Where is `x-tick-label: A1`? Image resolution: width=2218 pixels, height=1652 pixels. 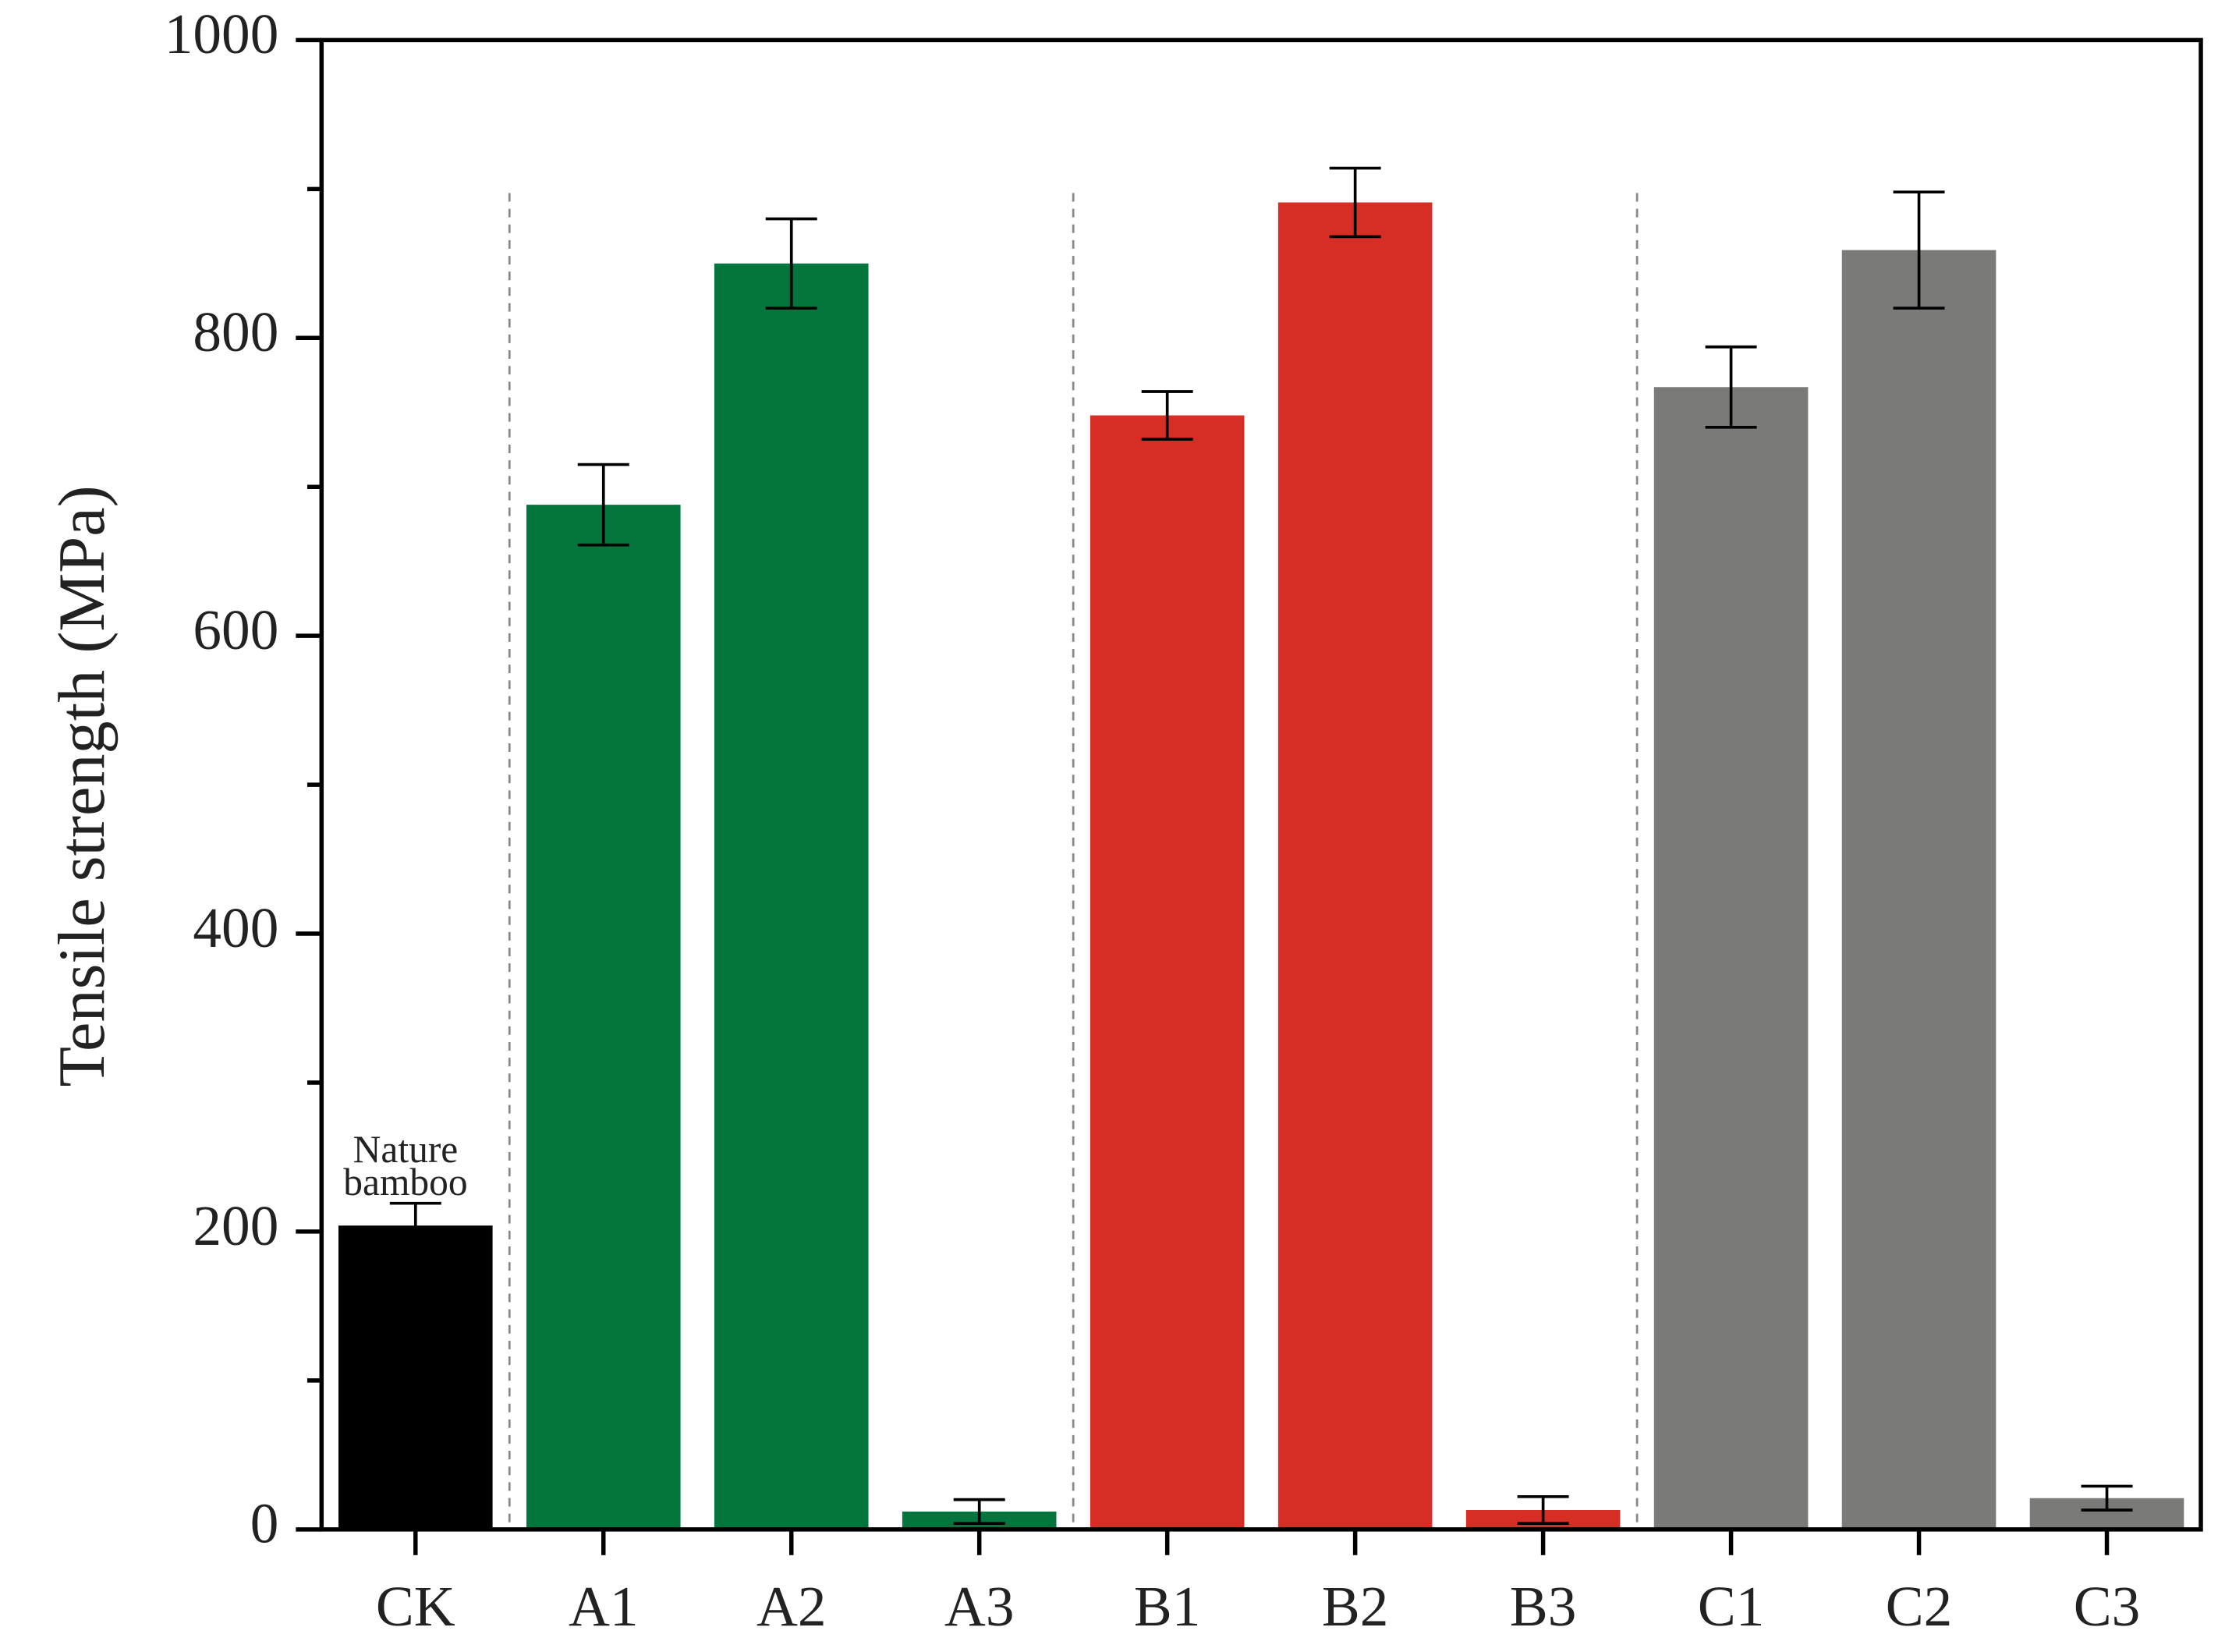
x-tick-label: A1 is located at coordinates (604, 1606).